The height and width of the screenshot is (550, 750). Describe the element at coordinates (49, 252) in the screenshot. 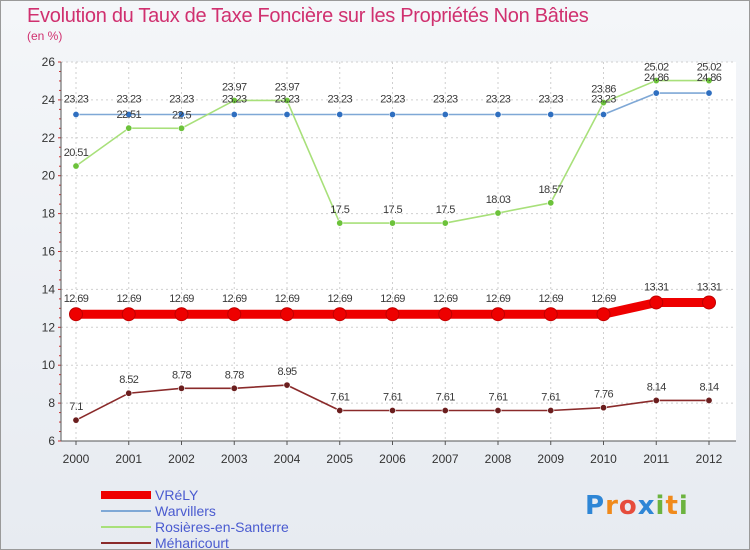

I see `y-tick-label: 16` at that location.